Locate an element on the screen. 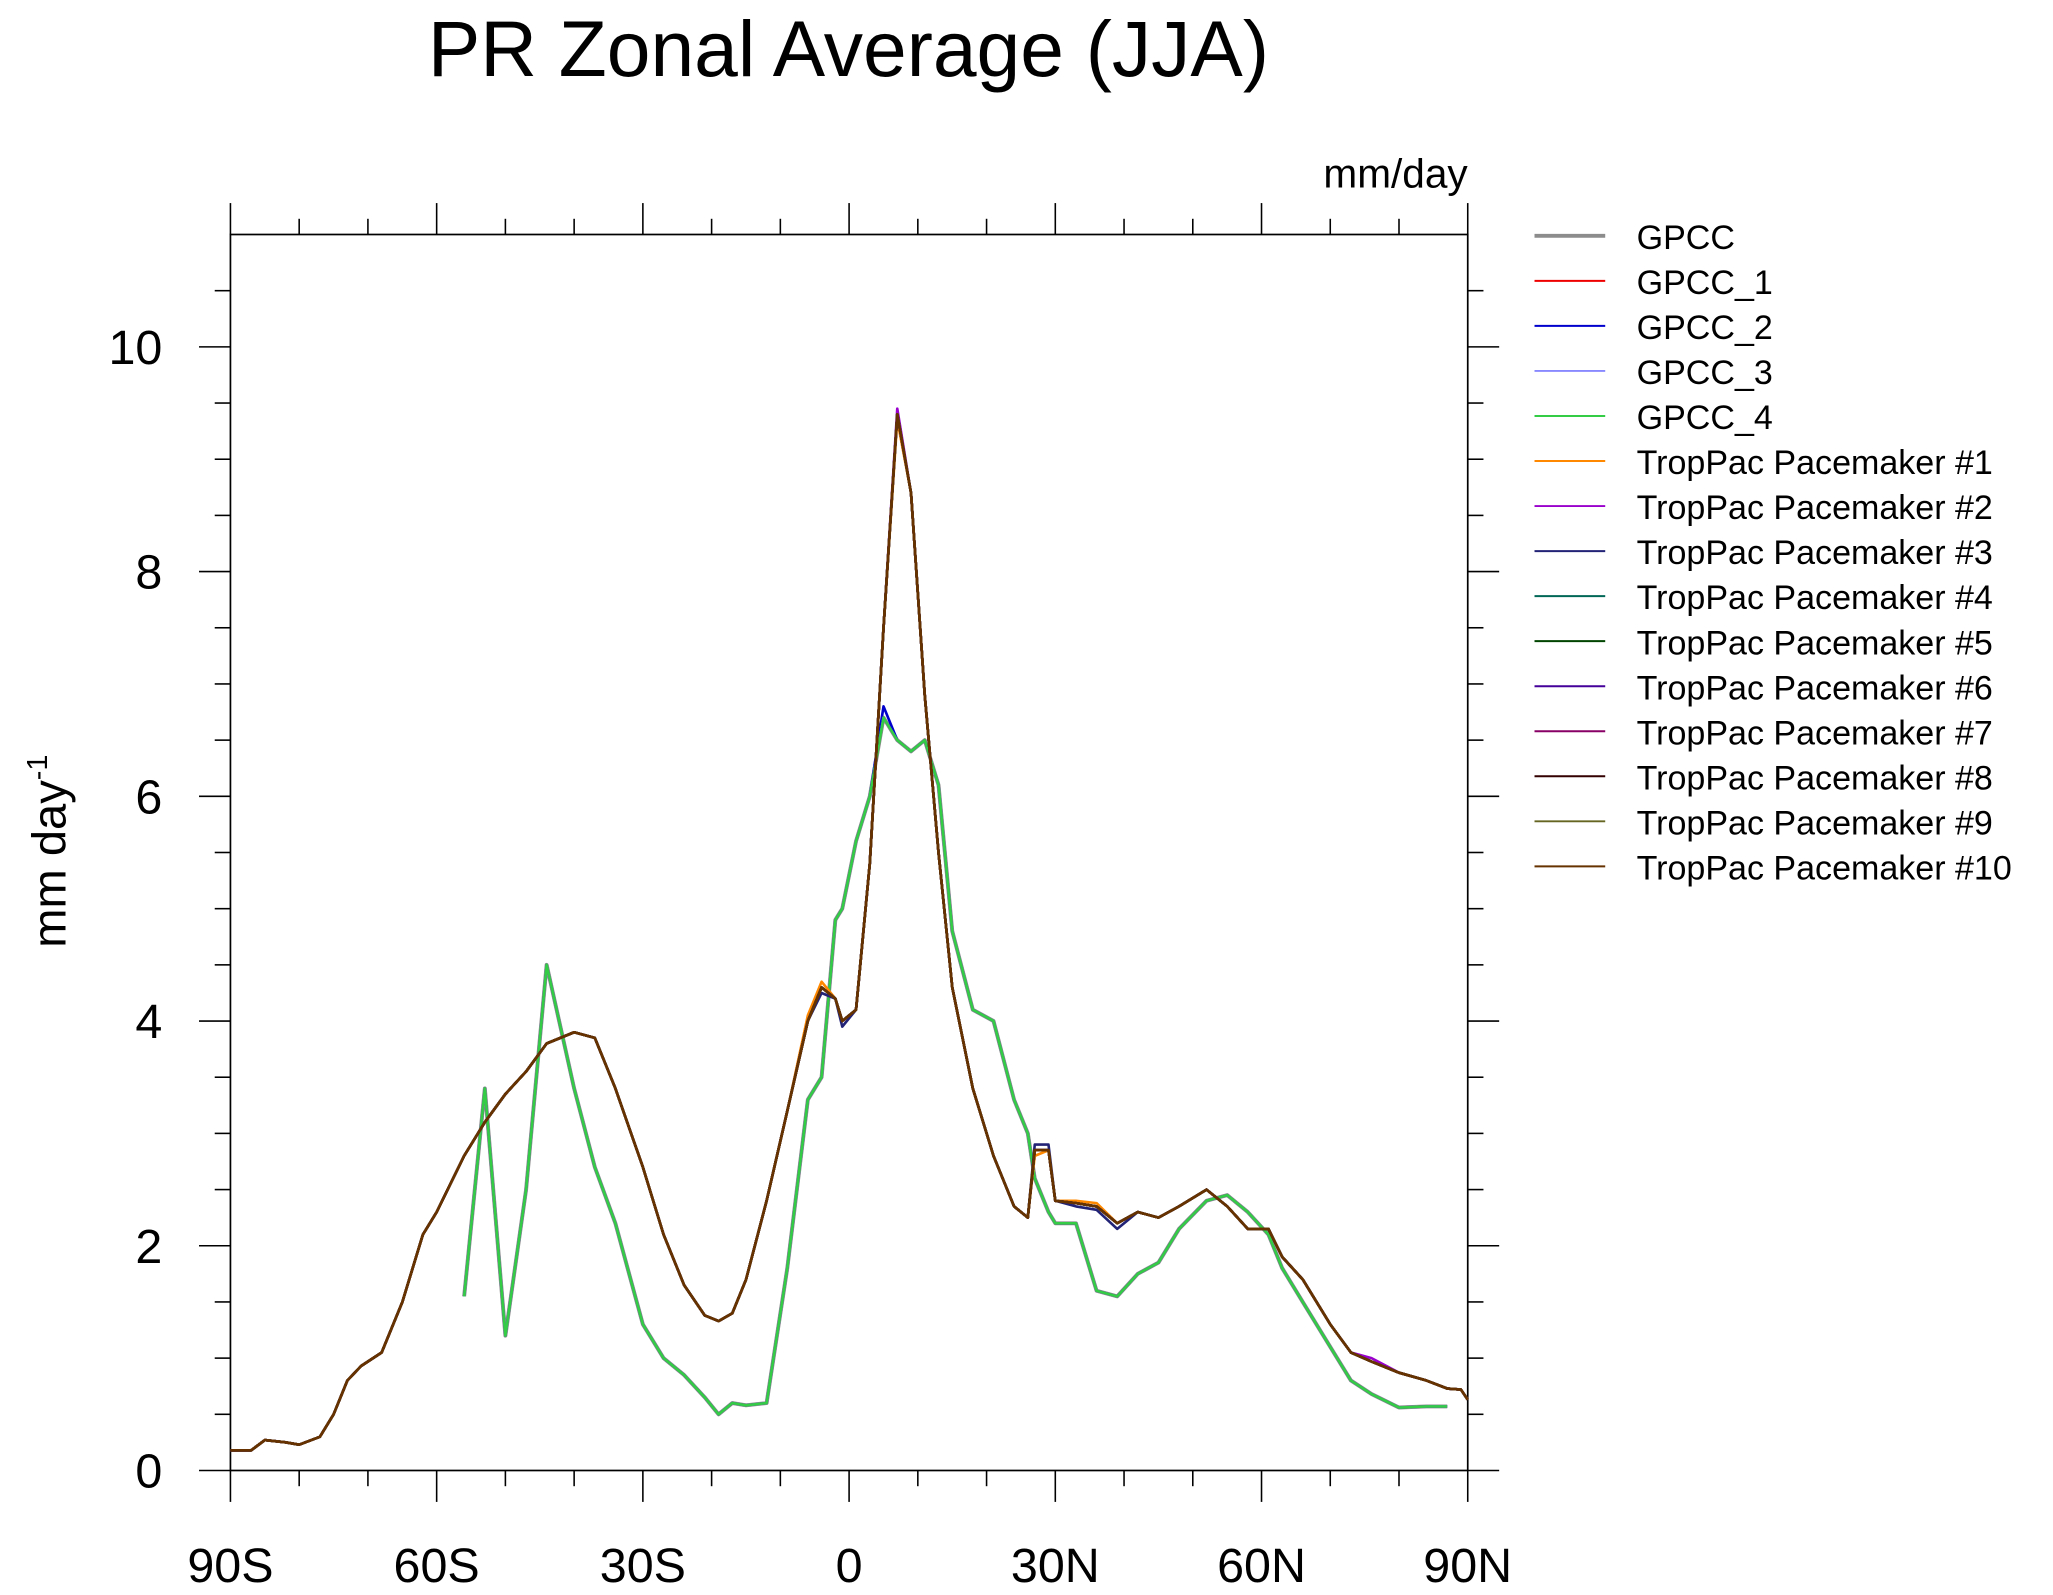 Image resolution: width=2053 pixels, height=1595 pixels. legend-label: GPCC_3 is located at coordinates (1705, 373).